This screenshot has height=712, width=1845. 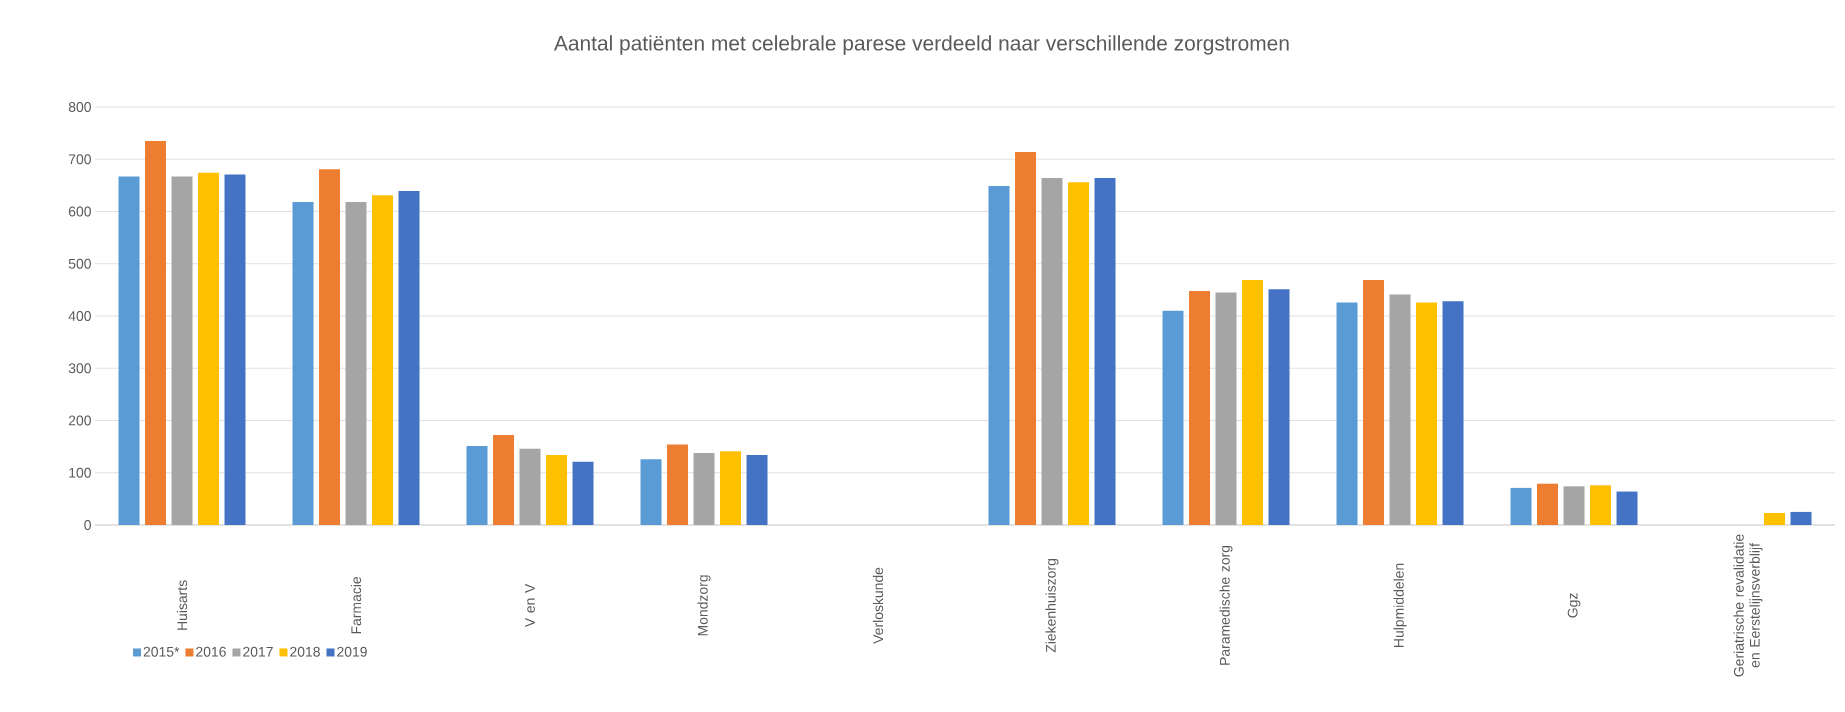 What do you see at coordinates (356, 605) in the screenshot?
I see `x-tick-label: Farmacie` at bounding box center [356, 605].